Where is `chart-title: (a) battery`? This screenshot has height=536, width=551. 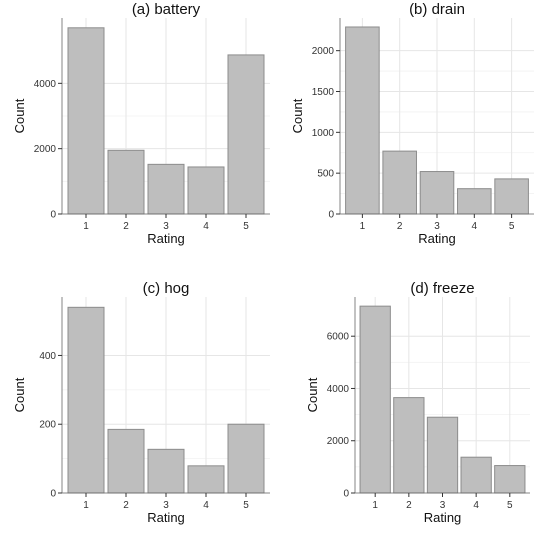
chart-title: (a) battery is located at coordinates (166, 9).